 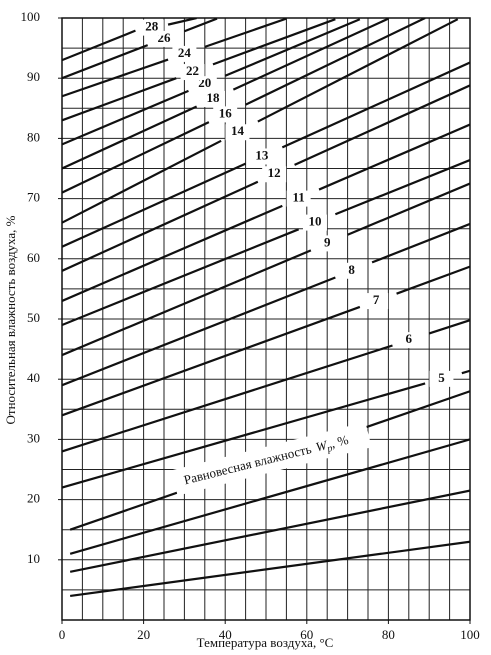 I want to click on x-tick-label: 60, so click(x=306, y=634).